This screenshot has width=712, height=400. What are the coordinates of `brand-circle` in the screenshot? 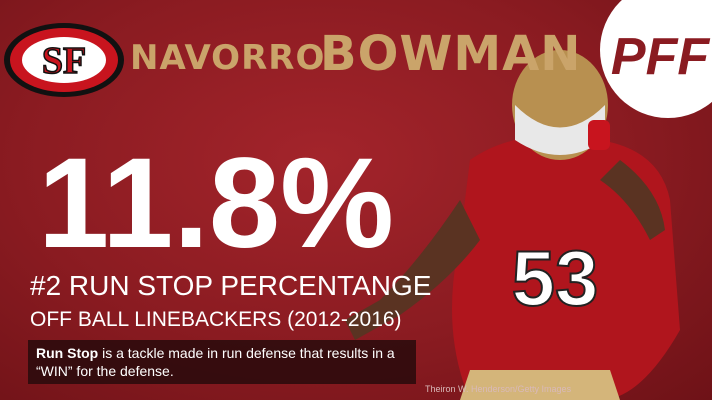 It's located at (656, 59).